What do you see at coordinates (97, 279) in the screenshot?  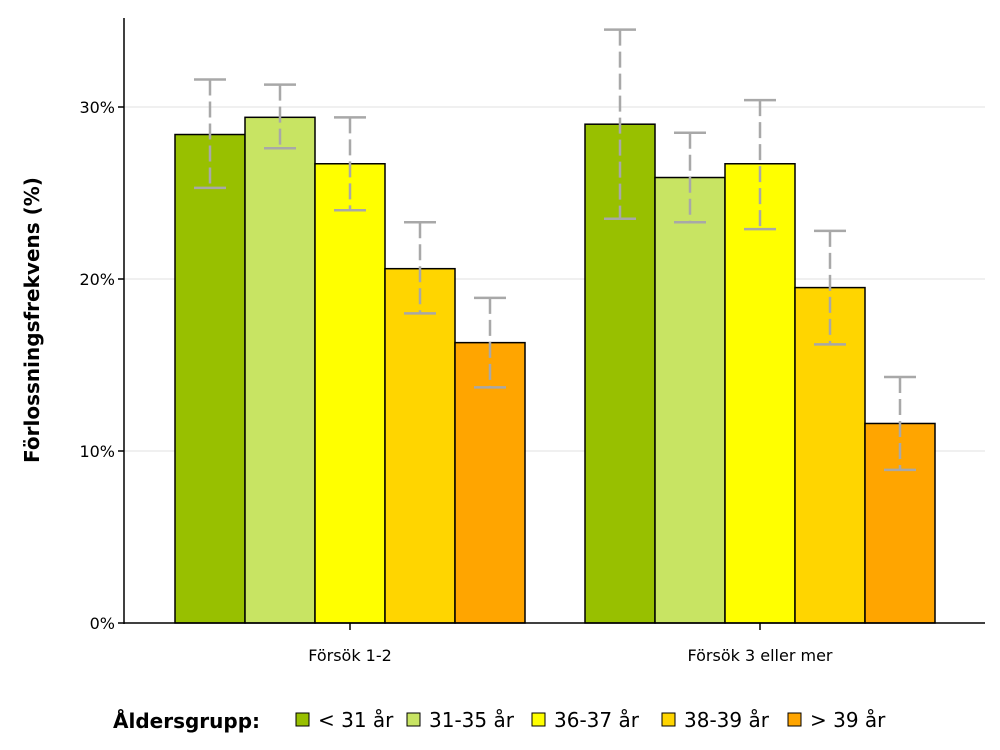 I see `y-tick-label: 20%` at bounding box center [97, 279].